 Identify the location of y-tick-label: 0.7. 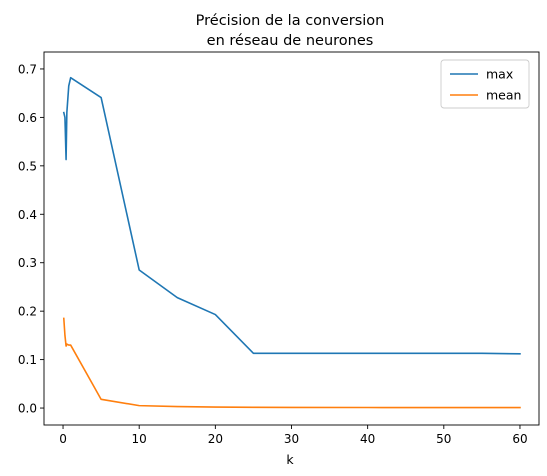
(27, 69).